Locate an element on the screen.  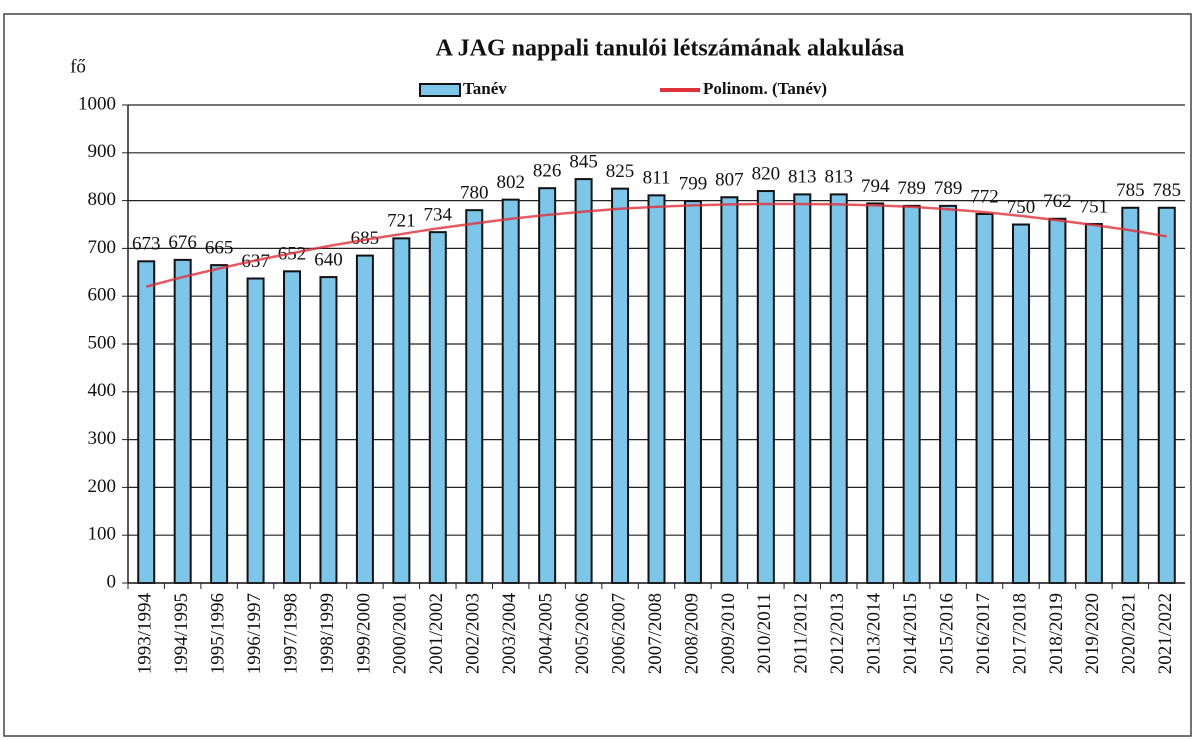
data-label: 734 is located at coordinates (438, 215).